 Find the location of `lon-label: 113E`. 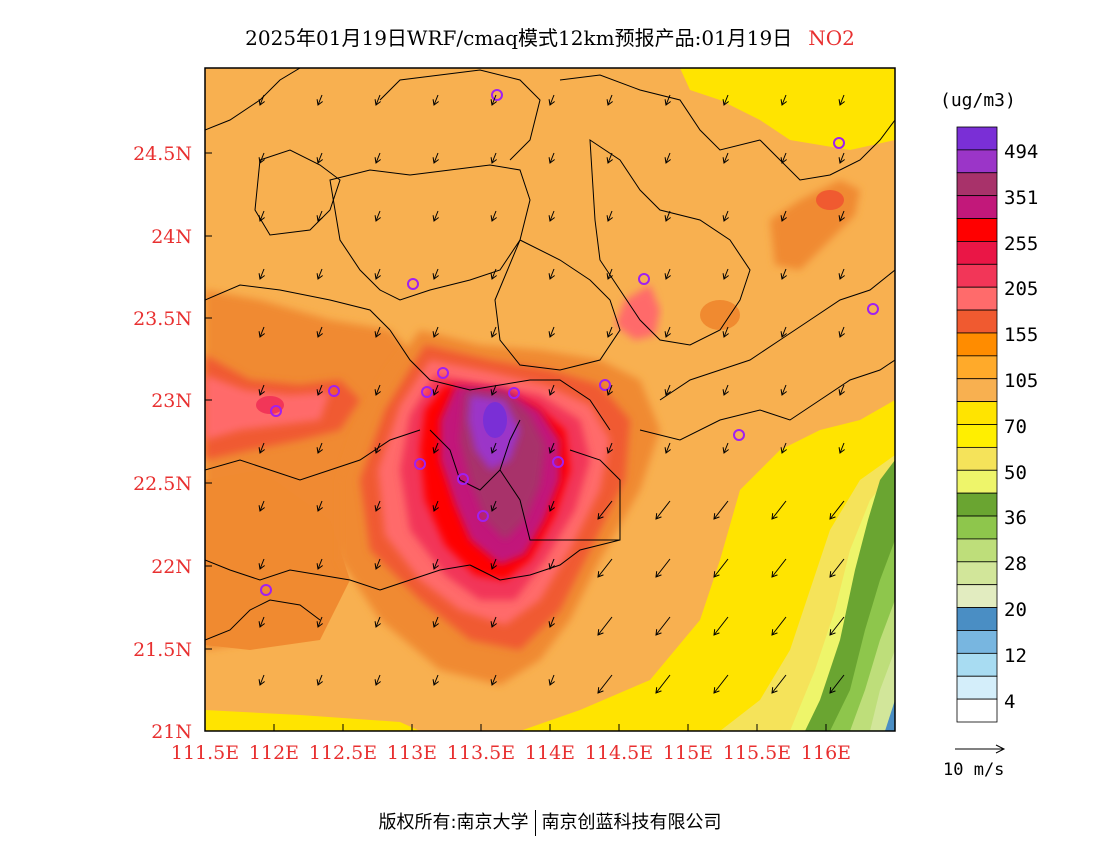

lon-label: 113E is located at coordinates (412, 753).